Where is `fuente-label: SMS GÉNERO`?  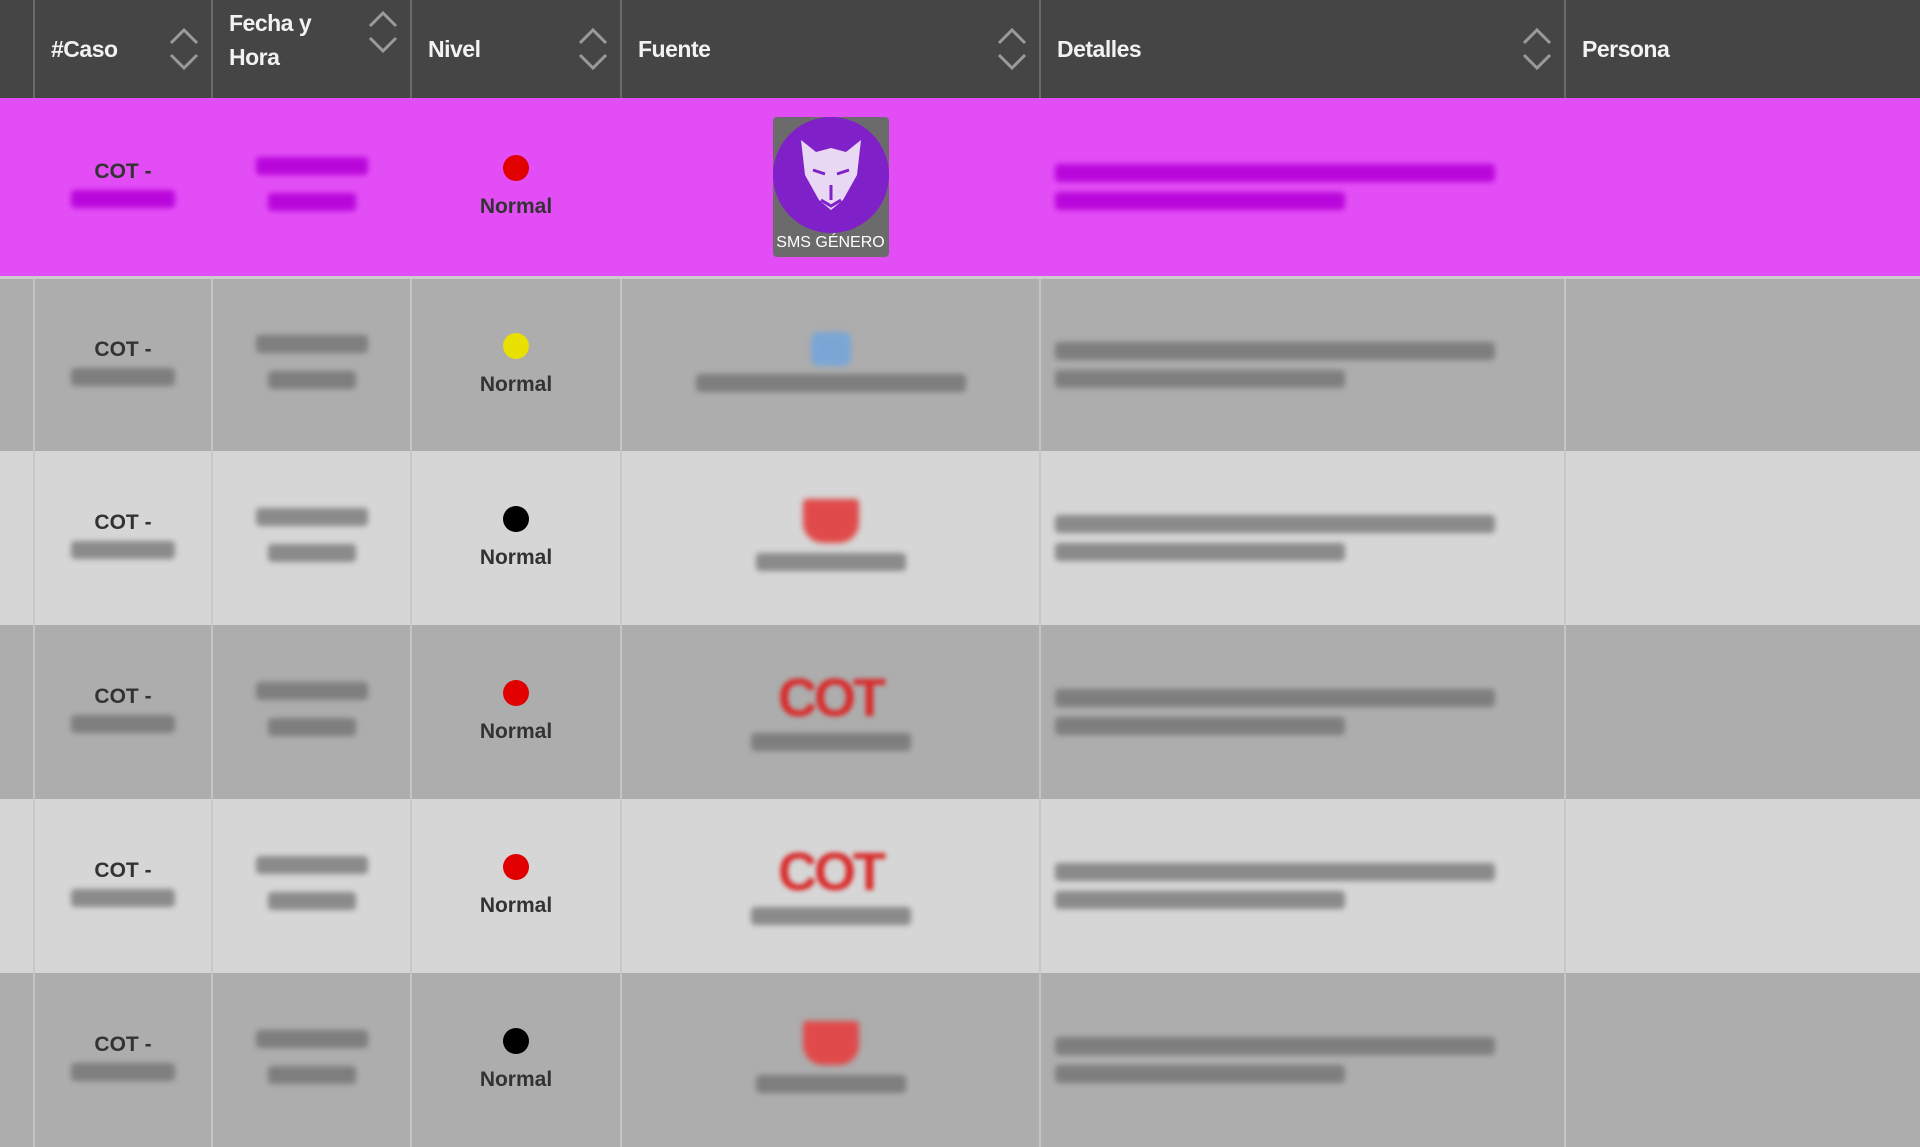 fuente-label: SMS GÉNERO is located at coordinates (830, 242).